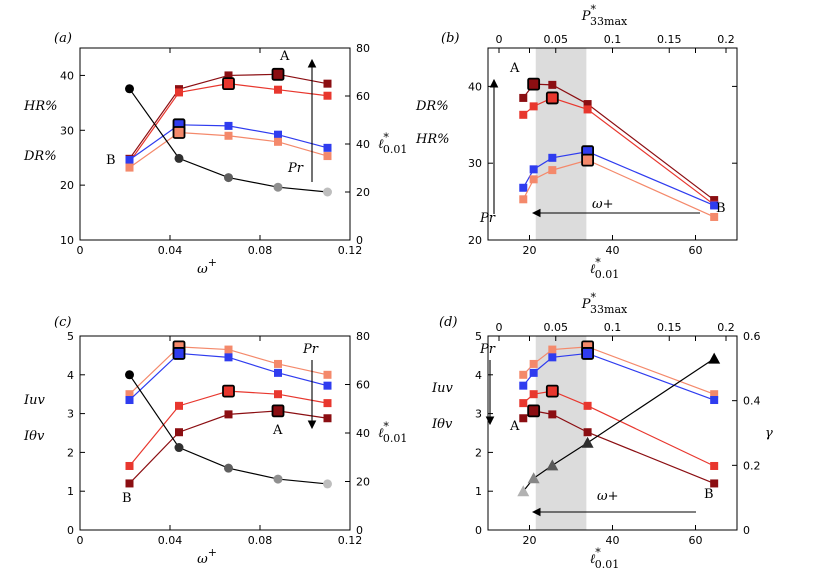  Describe the element at coordinates (442, 424) in the screenshot. I see `y-axis-label-2-d: Iθv` at that location.